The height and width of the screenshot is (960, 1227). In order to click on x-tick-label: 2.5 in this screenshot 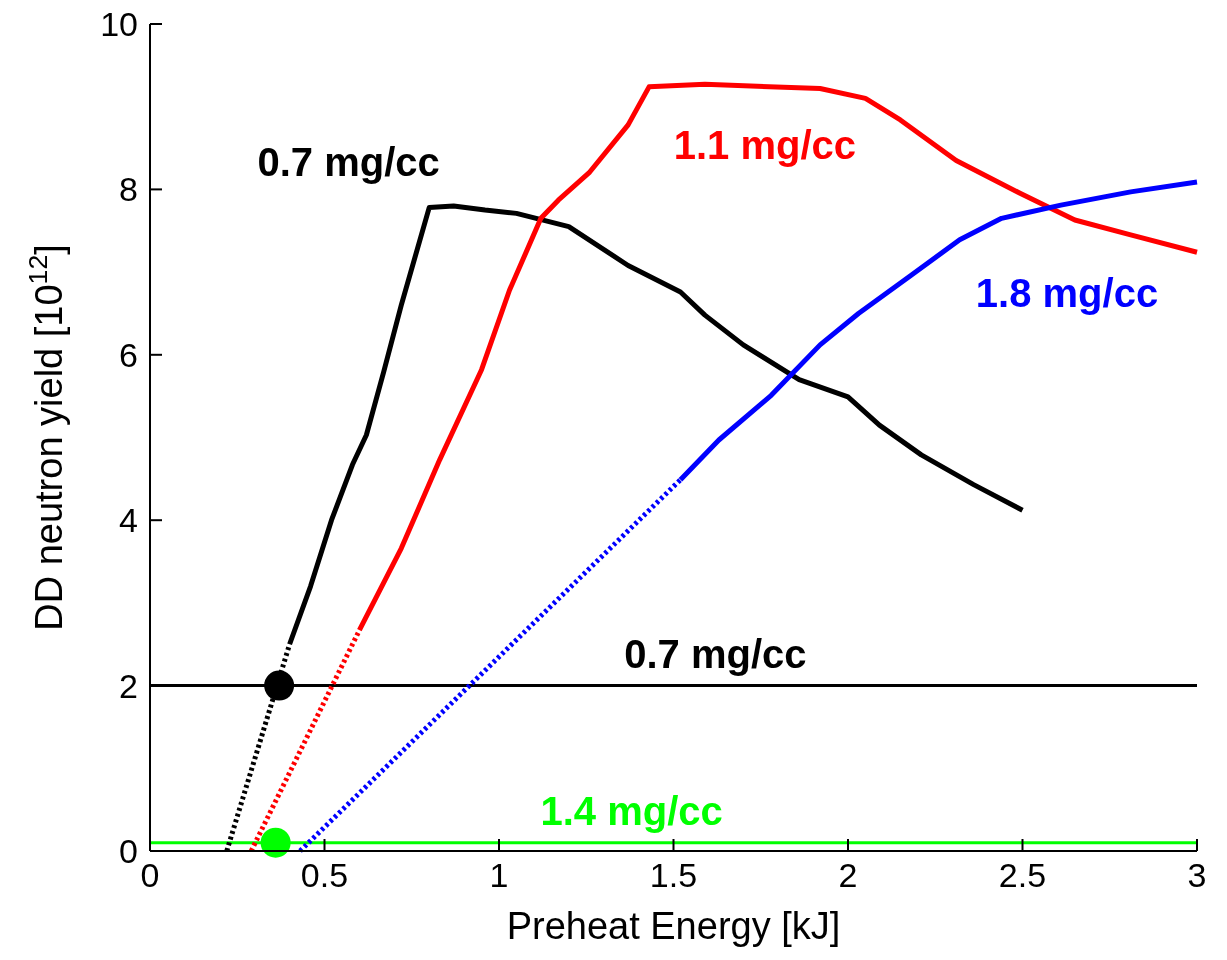, I will do `click(1022, 875)`.